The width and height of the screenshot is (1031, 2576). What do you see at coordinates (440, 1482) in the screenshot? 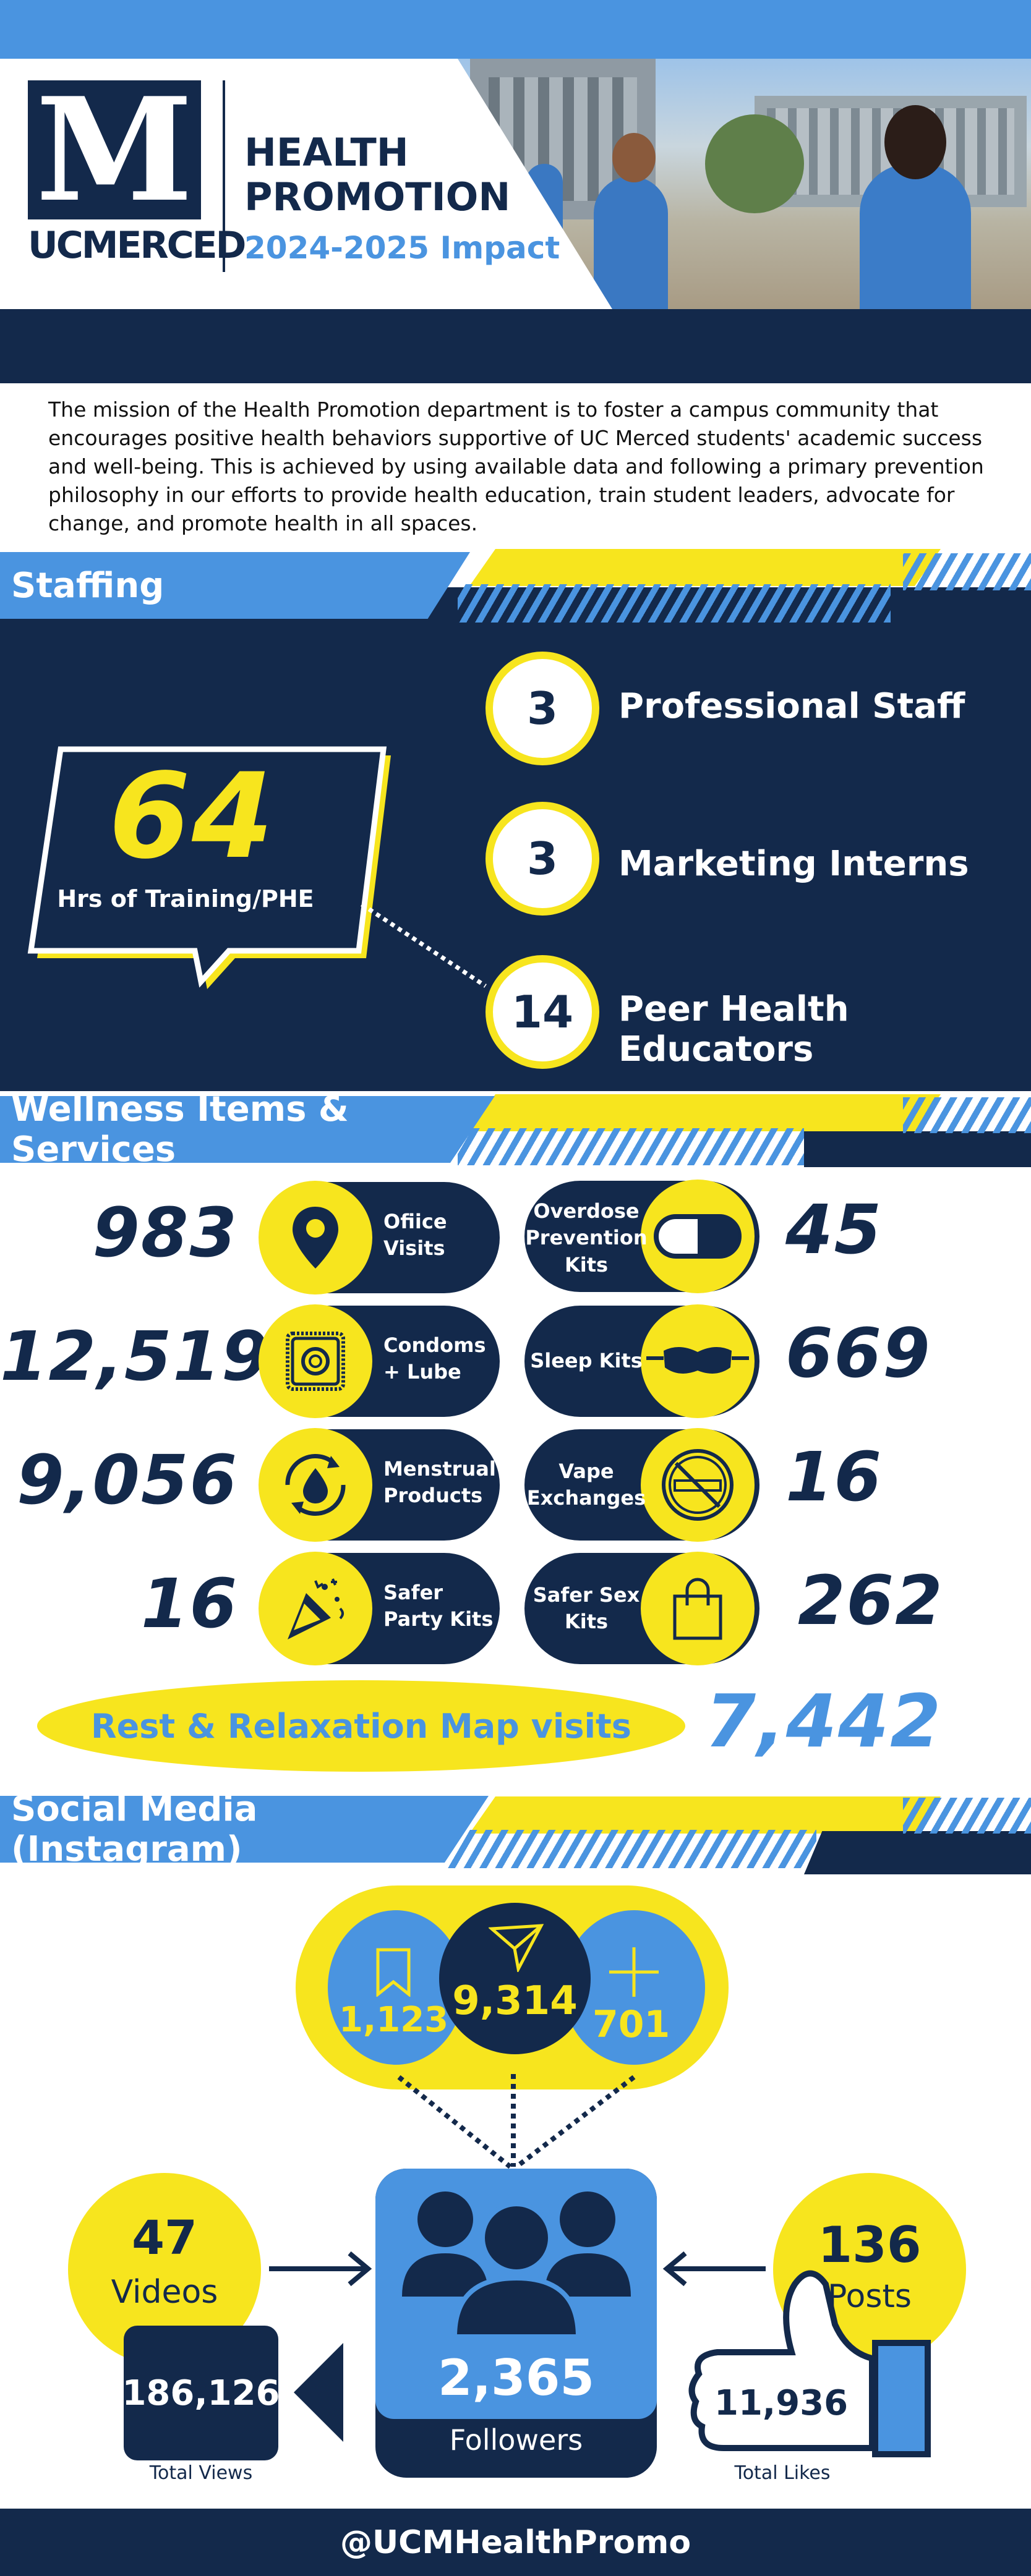
I see `menstrual-label: Menstrual Products` at bounding box center [440, 1482].